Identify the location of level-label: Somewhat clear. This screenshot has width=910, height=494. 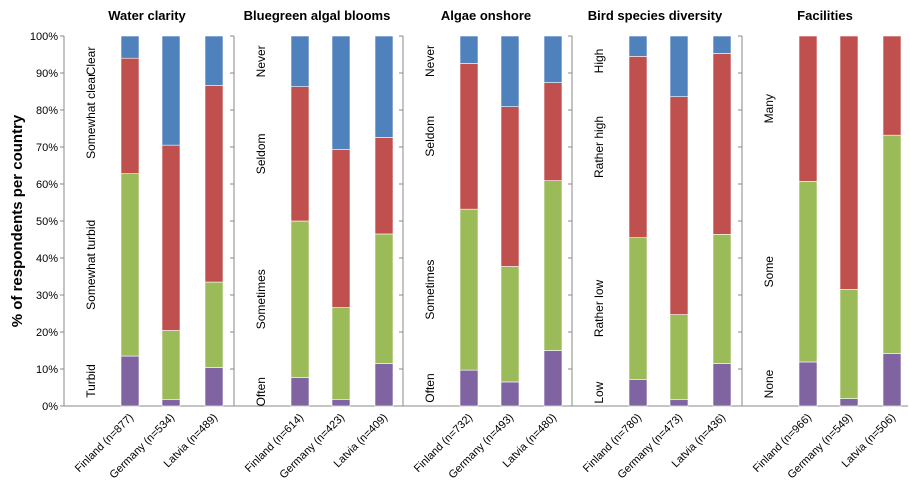
(91, 116).